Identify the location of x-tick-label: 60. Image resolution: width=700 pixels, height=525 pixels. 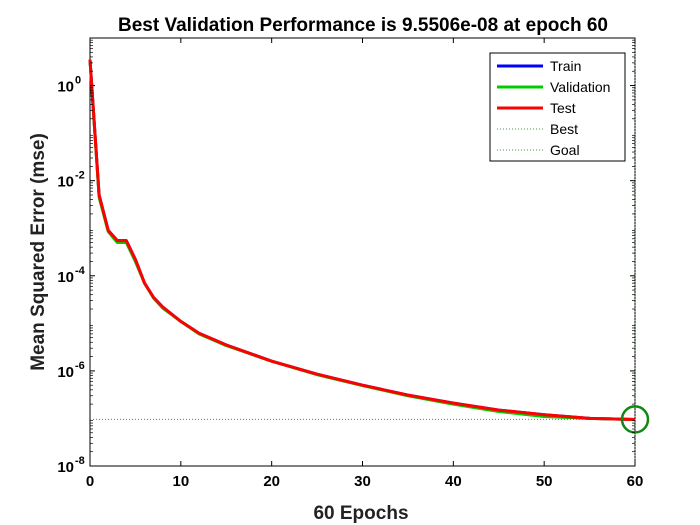
(635, 481).